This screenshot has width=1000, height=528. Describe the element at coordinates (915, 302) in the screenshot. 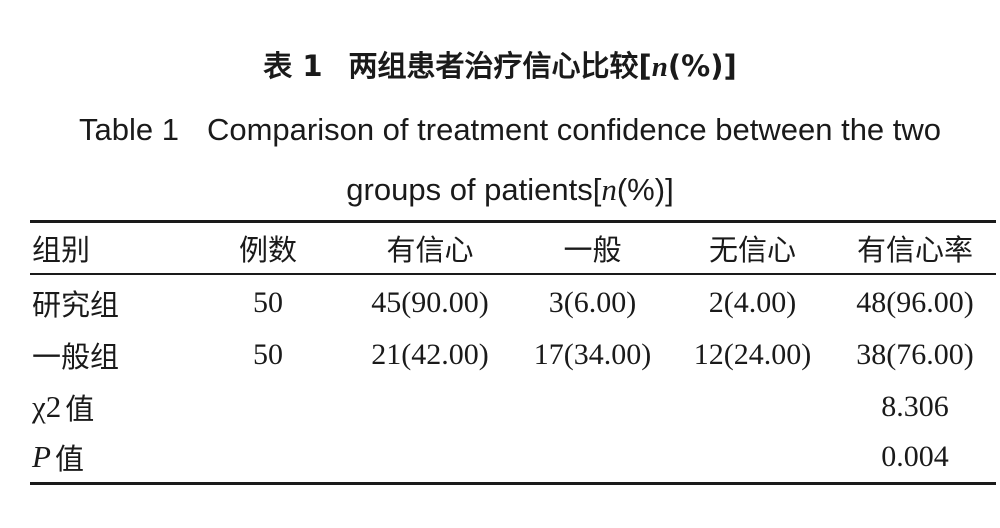

I see `row-confidence-rate: 48(96.00)` at that location.